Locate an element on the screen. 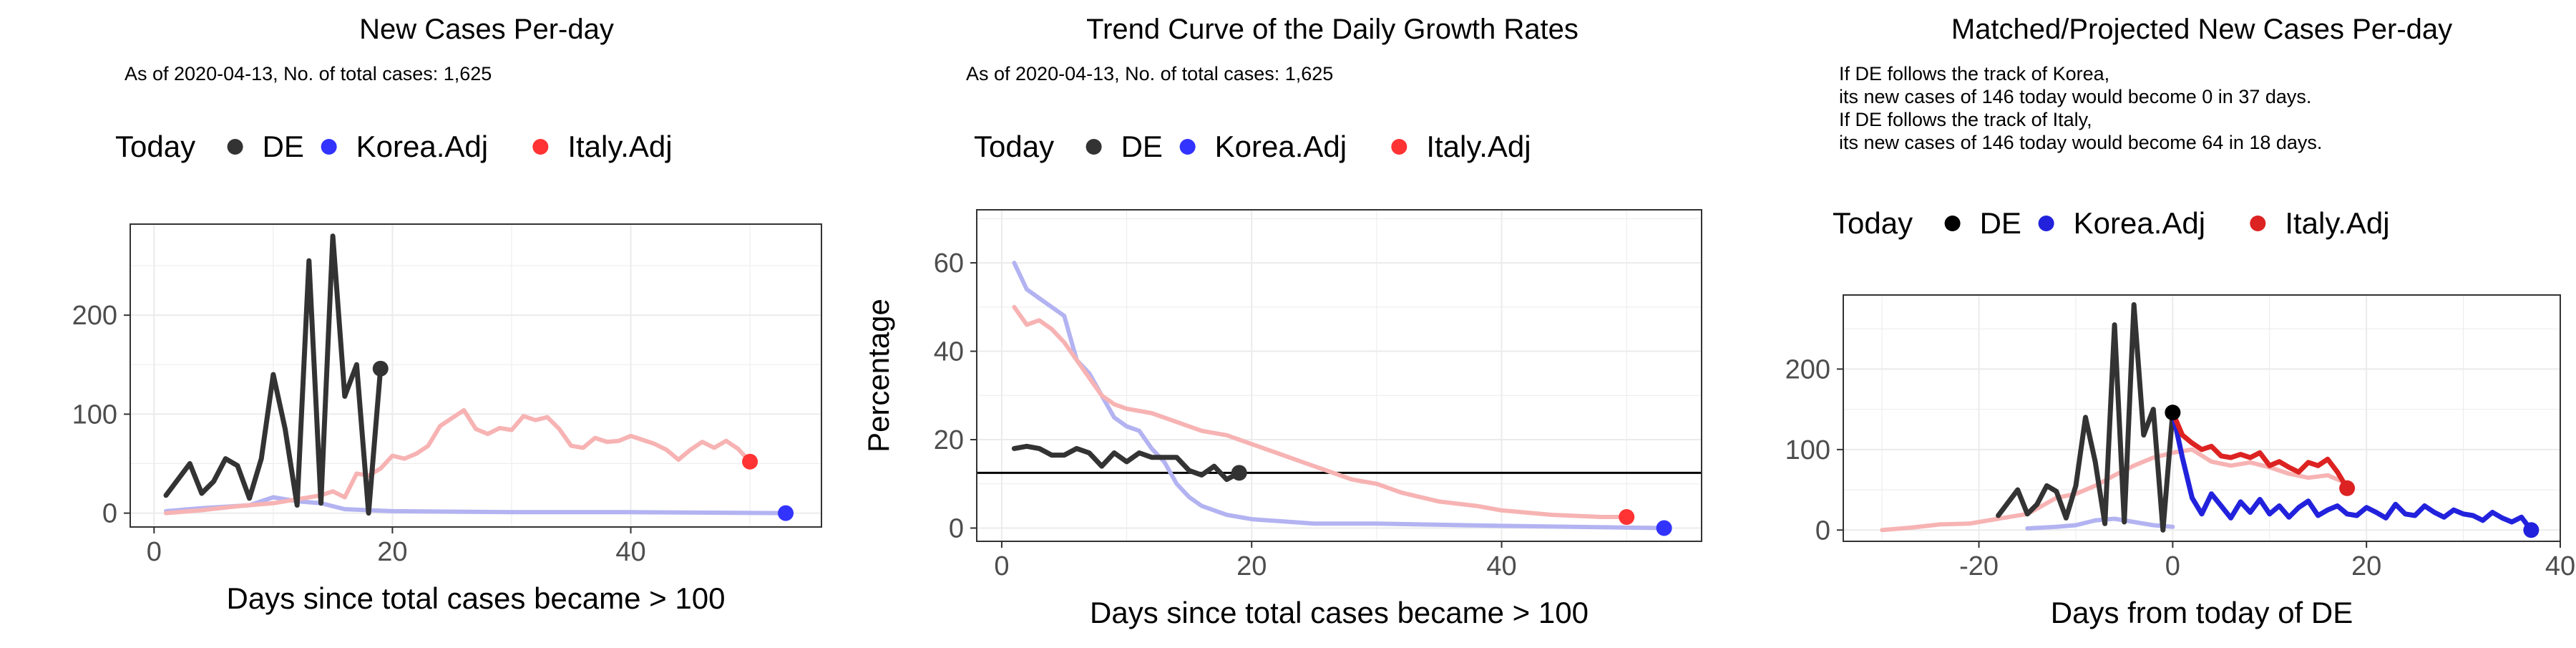 The image size is (2576, 648). chart-title: Trend Curve of the Daily Growth Rates is located at coordinates (1332, 30).